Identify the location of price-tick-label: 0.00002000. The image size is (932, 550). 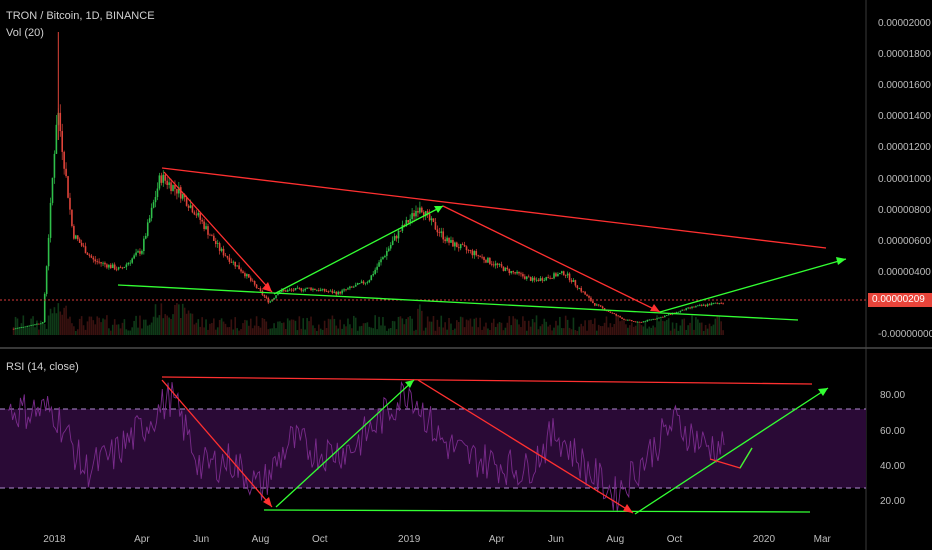
(904, 23).